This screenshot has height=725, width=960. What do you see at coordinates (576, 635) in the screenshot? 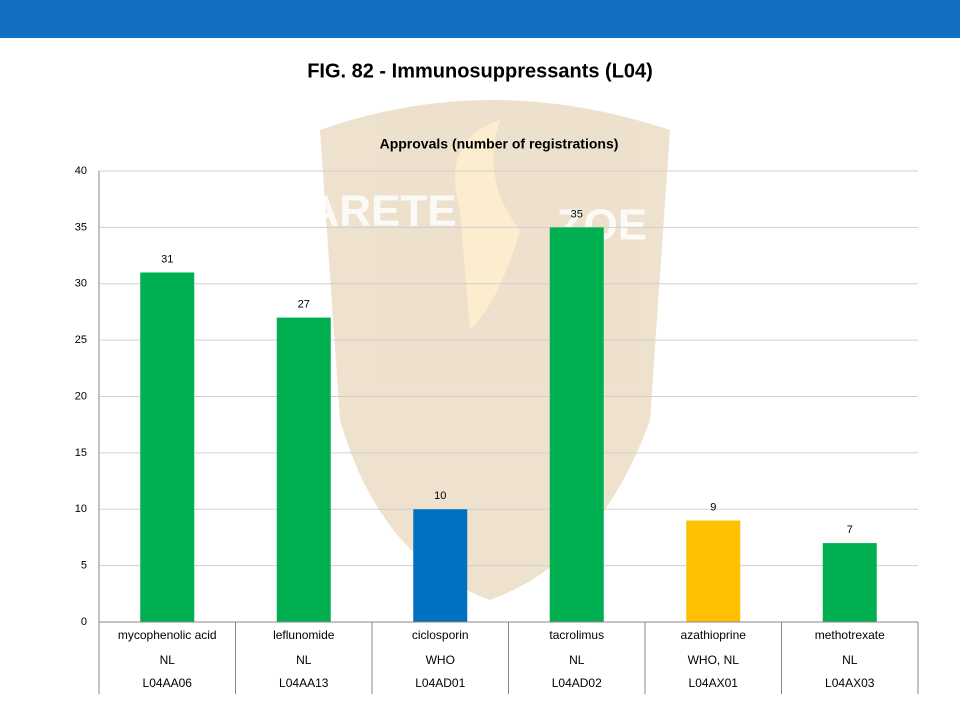
I see `x-tick-label: tacrolimus` at bounding box center [576, 635].